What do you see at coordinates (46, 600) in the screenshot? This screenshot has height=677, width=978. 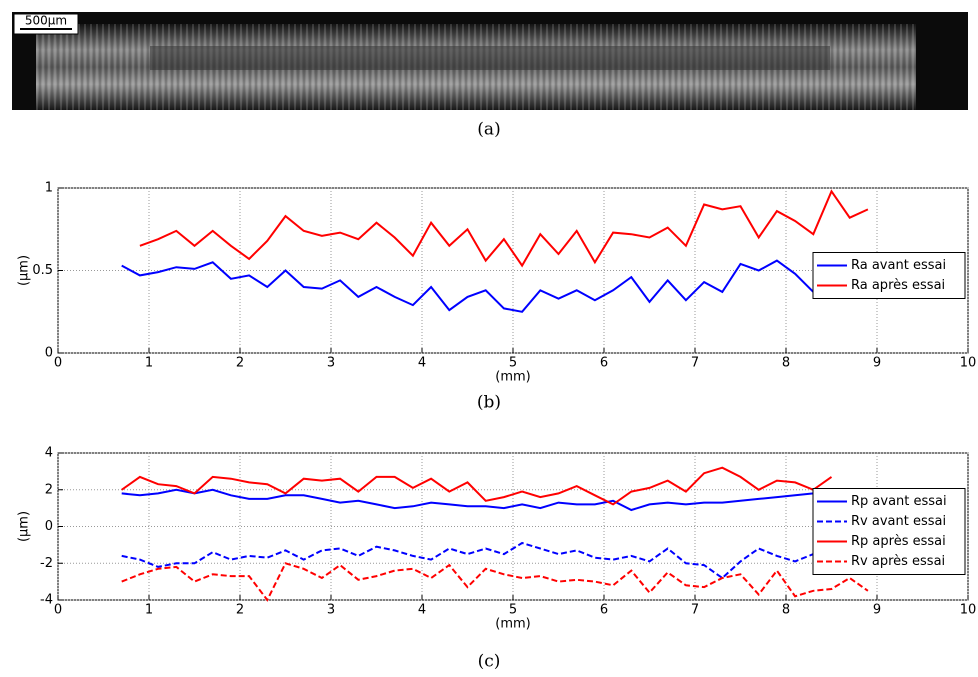 I see `y-tick-label: -4` at bounding box center [46, 600].